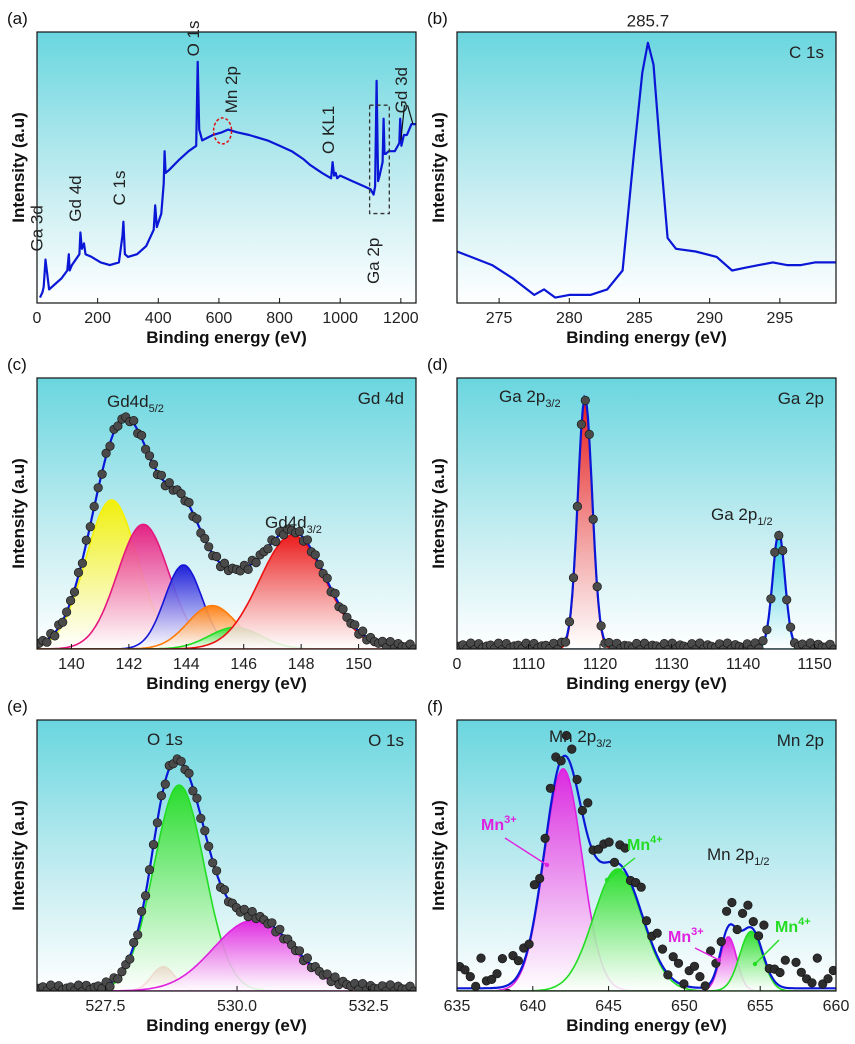 The width and height of the screenshot is (855, 1044). What do you see at coordinates (358, 664) in the screenshot?
I see `x-tick-label: 150` at bounding box center [358, 664].